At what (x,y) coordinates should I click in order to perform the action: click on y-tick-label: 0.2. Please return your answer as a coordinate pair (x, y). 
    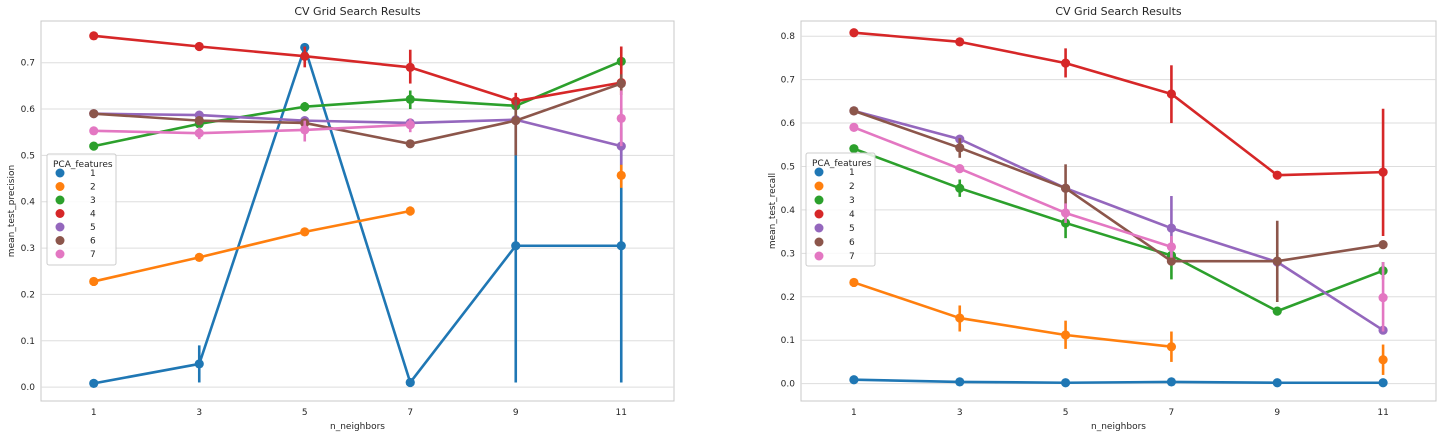
    Looking at the image, I should click on (28, 295).